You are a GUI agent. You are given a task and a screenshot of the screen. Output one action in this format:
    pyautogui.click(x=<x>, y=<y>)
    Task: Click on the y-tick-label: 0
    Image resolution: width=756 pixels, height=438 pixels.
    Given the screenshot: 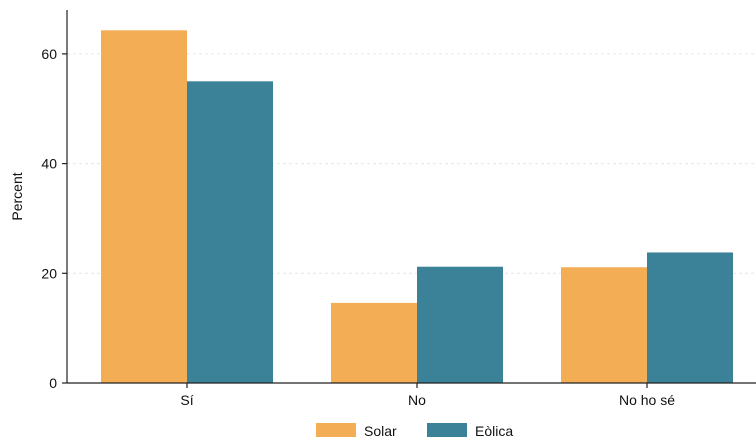 What is the action you would take?
    pyautogui.click(x=53, y=383)
    